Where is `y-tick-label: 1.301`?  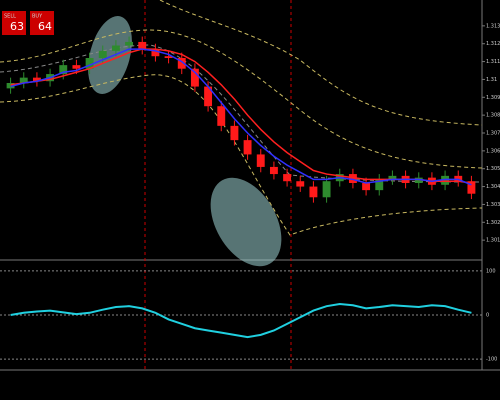
y-tick-label: 1.301 is located at coordinates (493, 241).